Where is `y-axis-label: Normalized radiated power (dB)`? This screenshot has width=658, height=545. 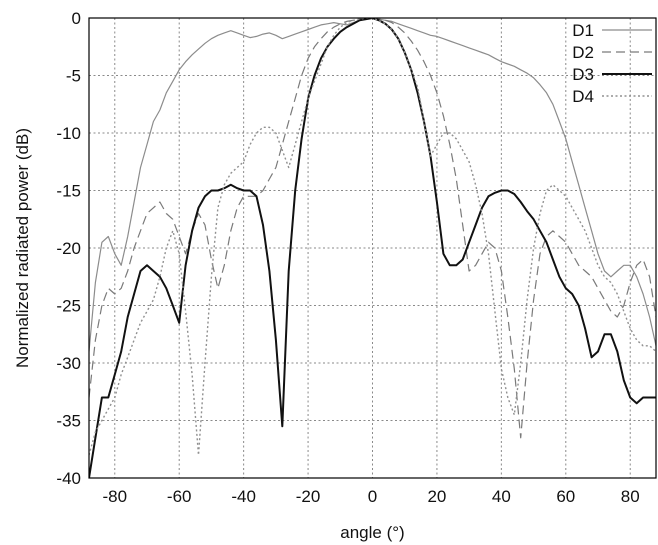 y-axis-label: Normalized radiated power (dB) is located at coordinates (22, 248).